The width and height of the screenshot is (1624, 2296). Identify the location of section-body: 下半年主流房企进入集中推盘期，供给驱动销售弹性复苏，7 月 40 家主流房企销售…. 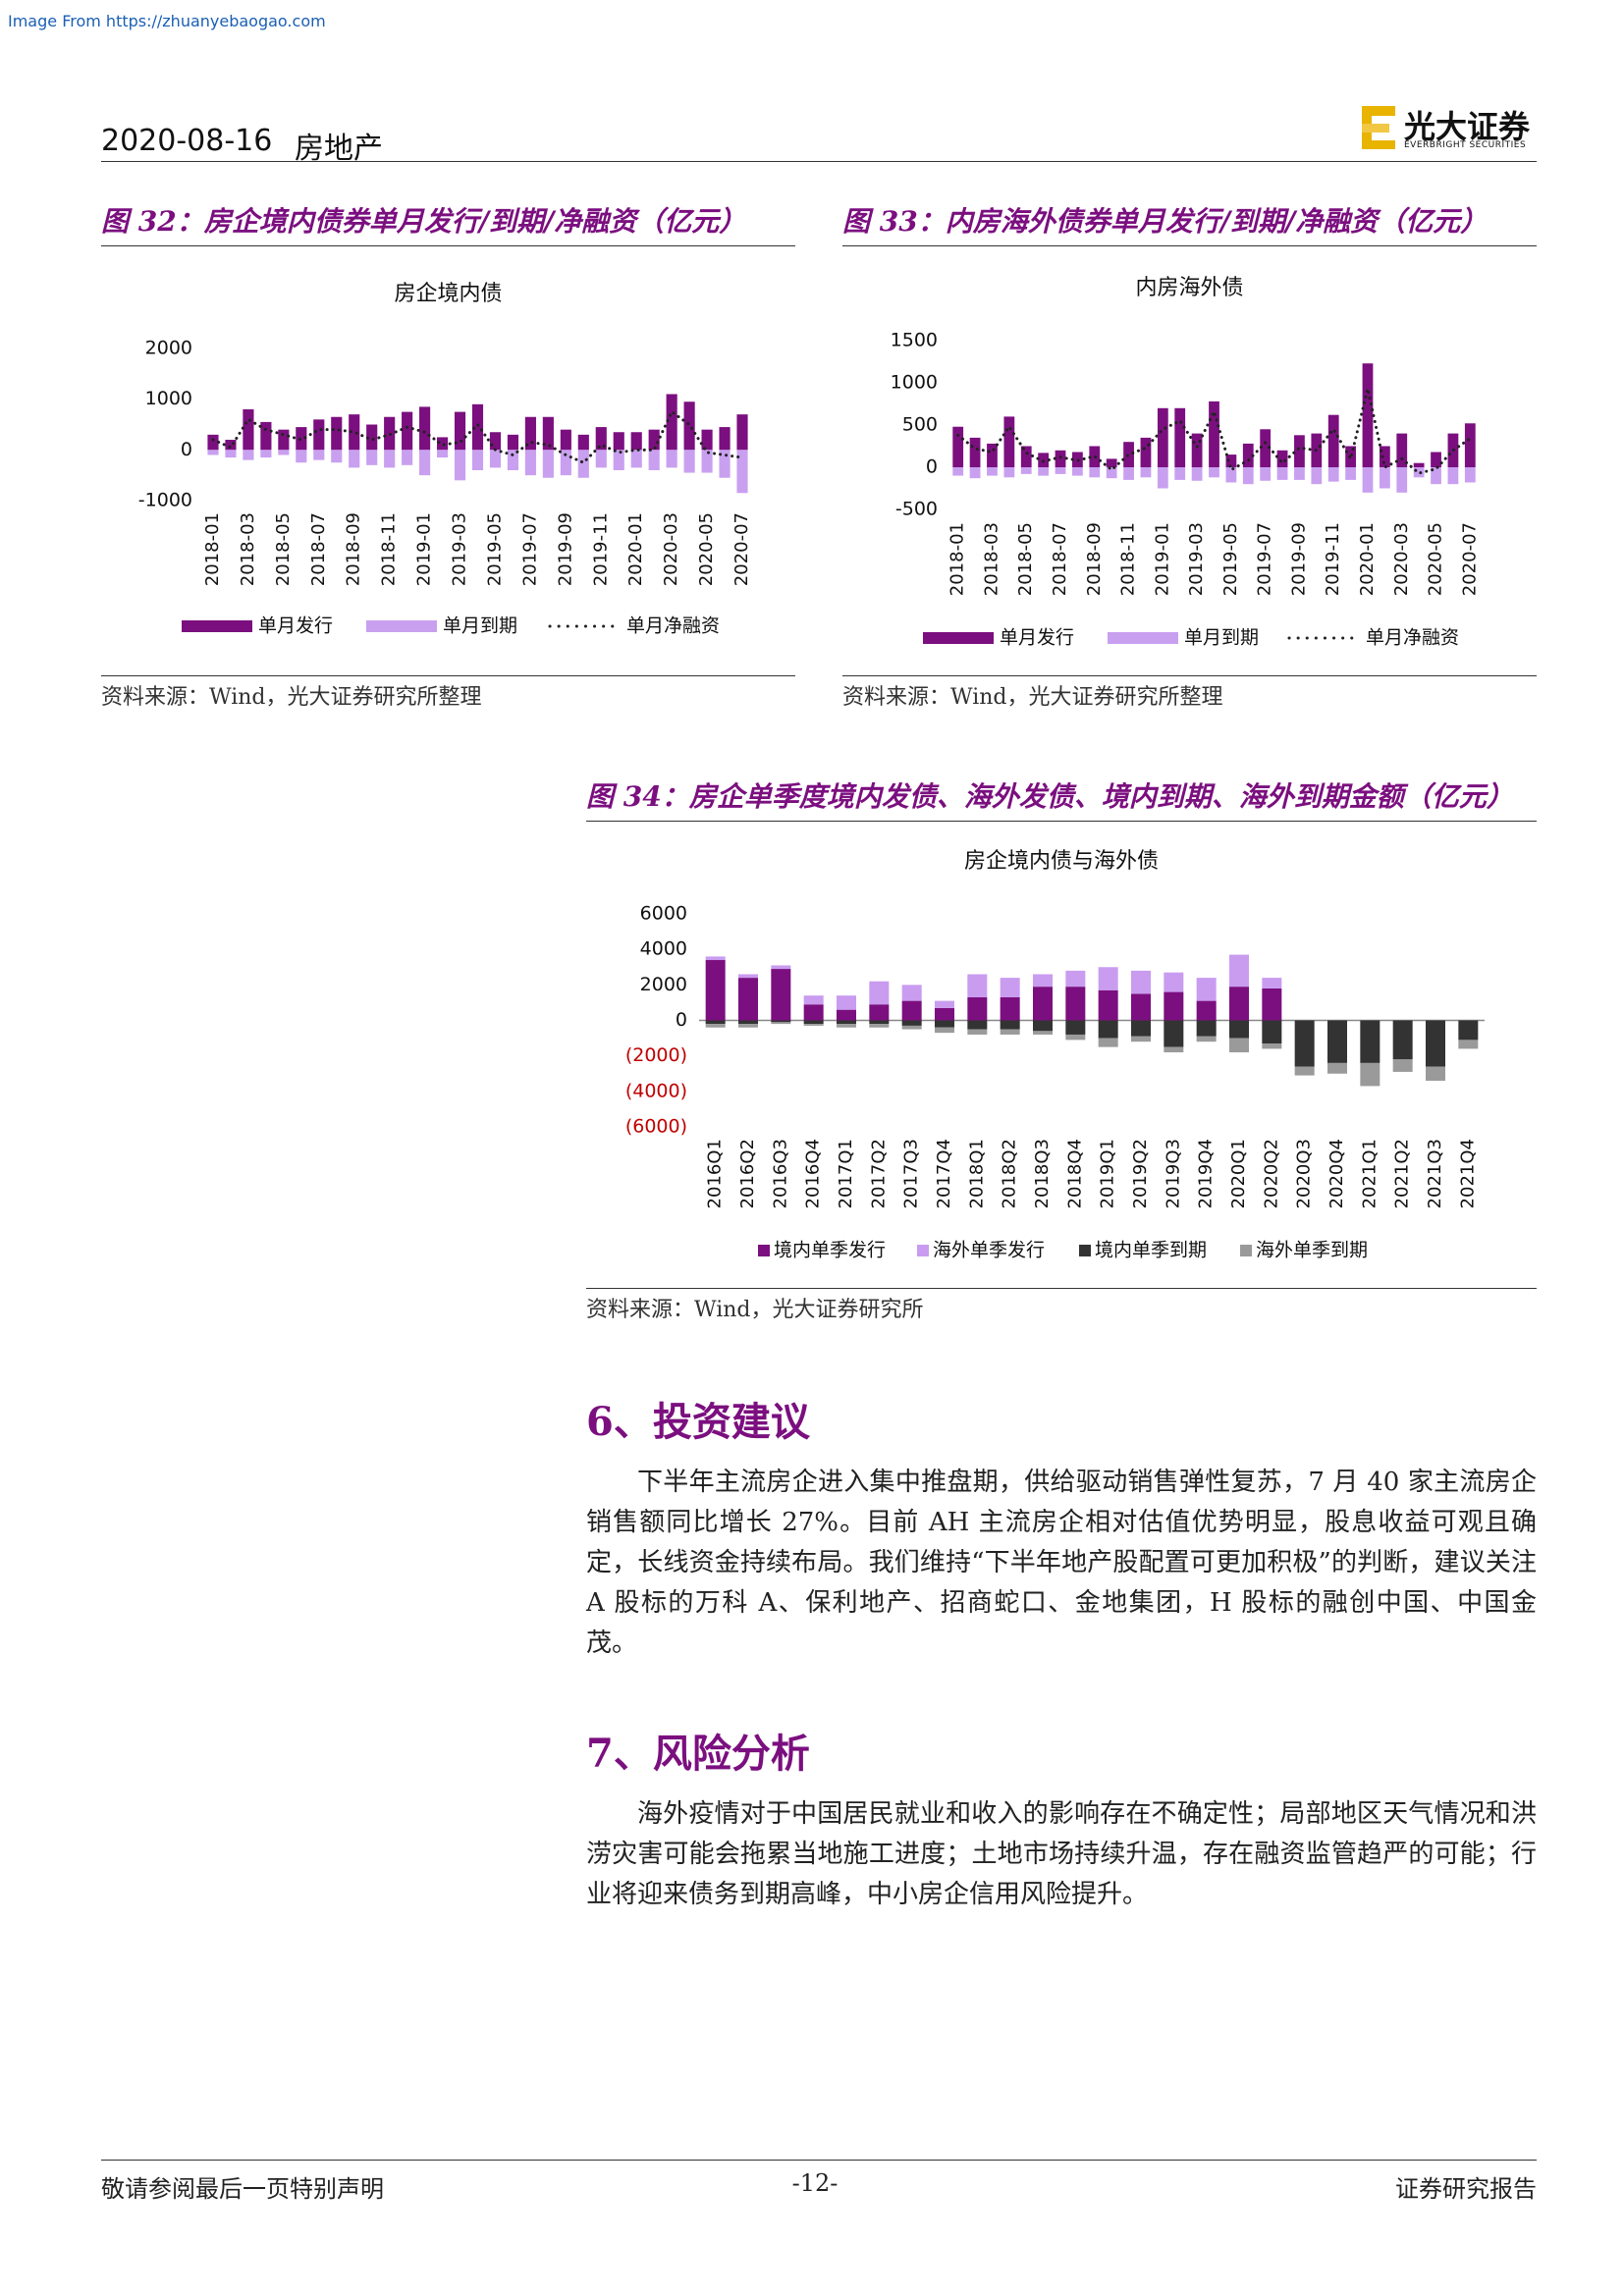
(1061, 1563).